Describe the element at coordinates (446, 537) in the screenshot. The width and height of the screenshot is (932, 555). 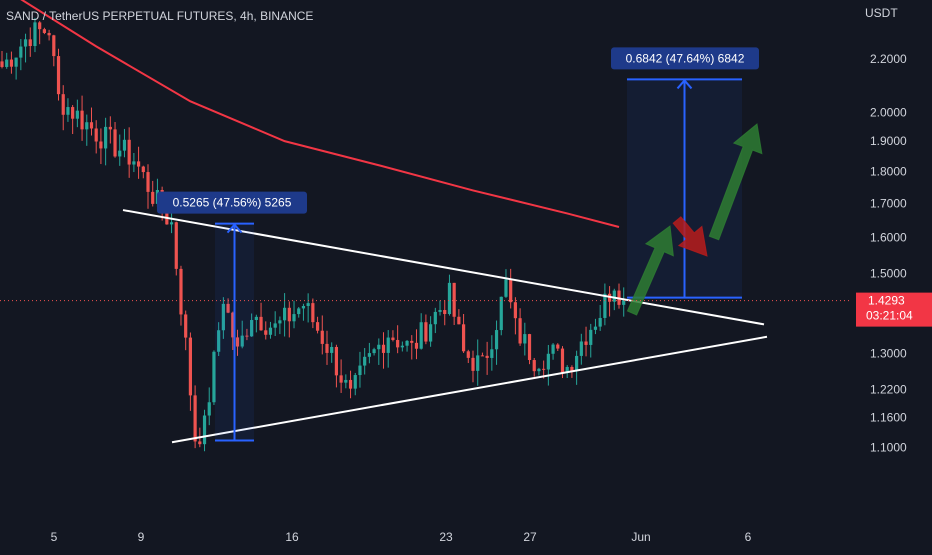
I see `time-tick-label: 23` at that location.